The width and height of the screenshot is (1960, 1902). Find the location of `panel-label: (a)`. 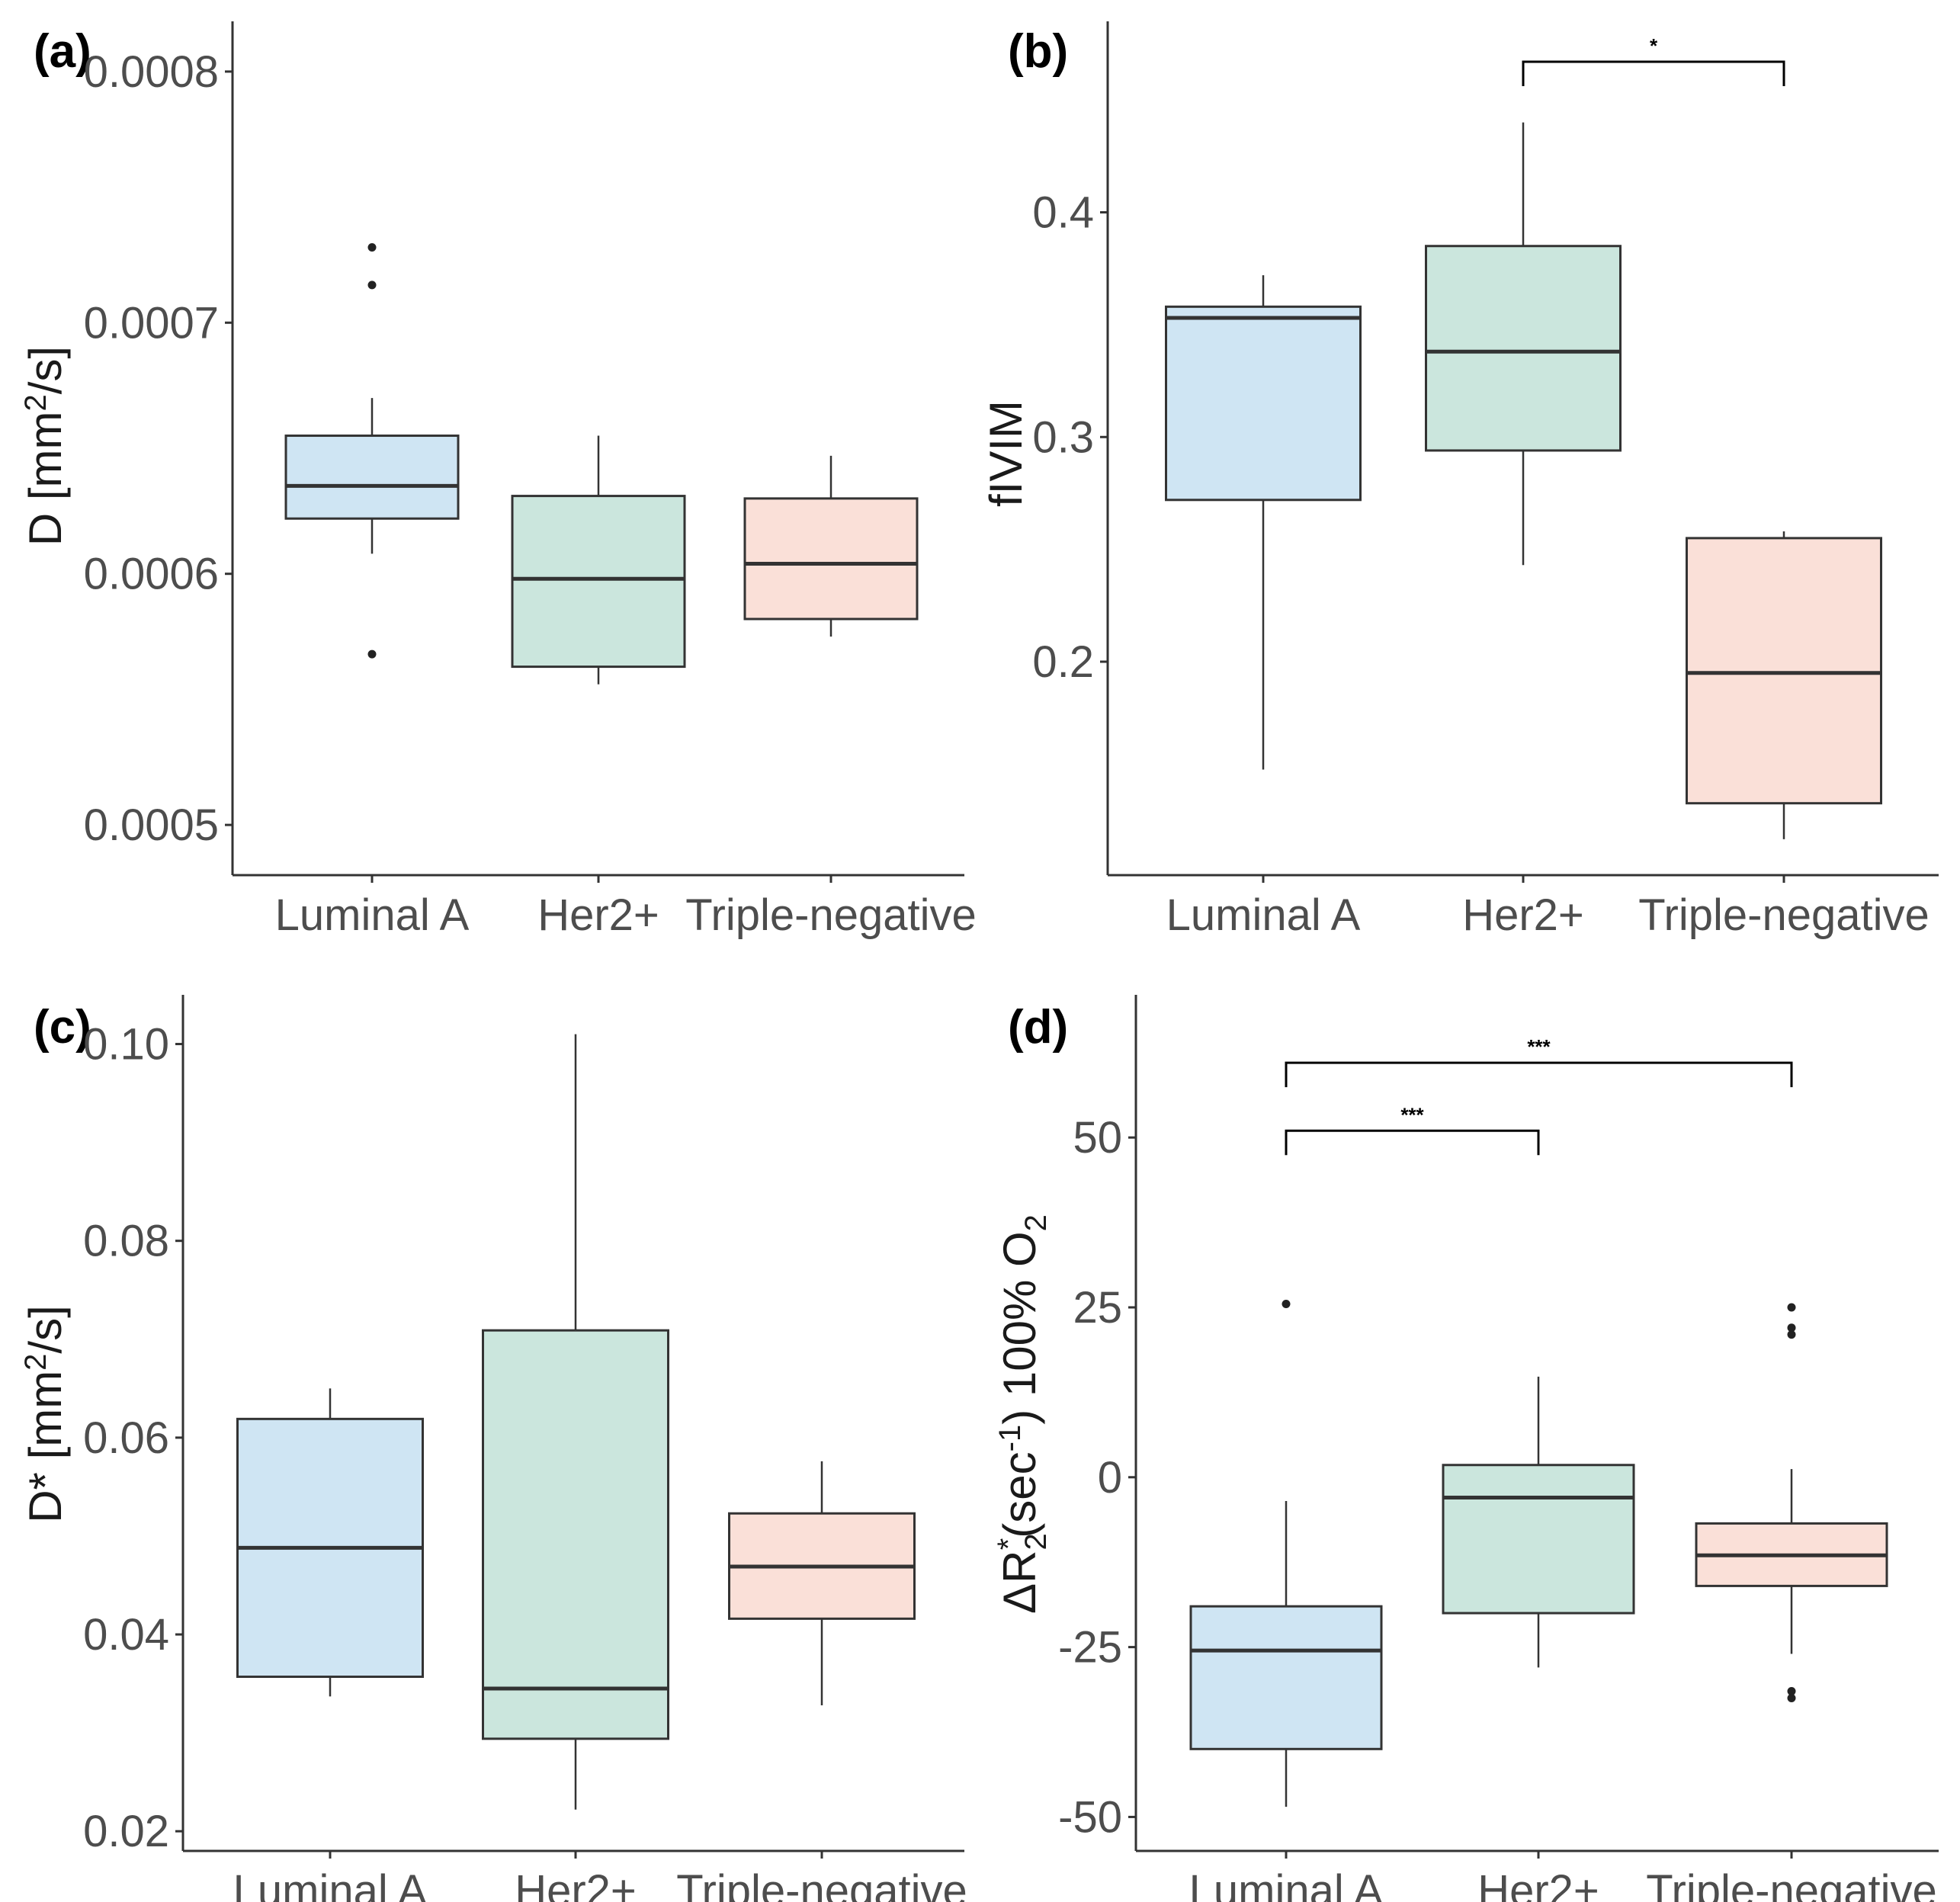

panel-label: (a) is located at coordinates (62, 52).